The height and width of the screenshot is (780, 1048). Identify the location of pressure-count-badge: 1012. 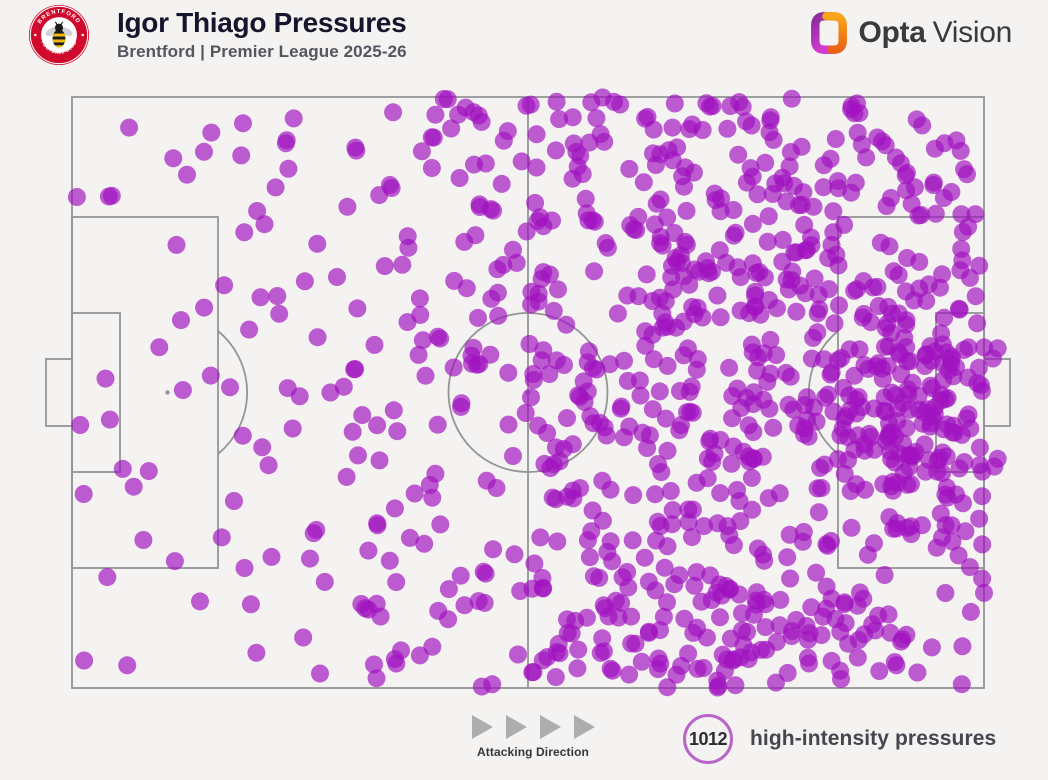
(708, 739).